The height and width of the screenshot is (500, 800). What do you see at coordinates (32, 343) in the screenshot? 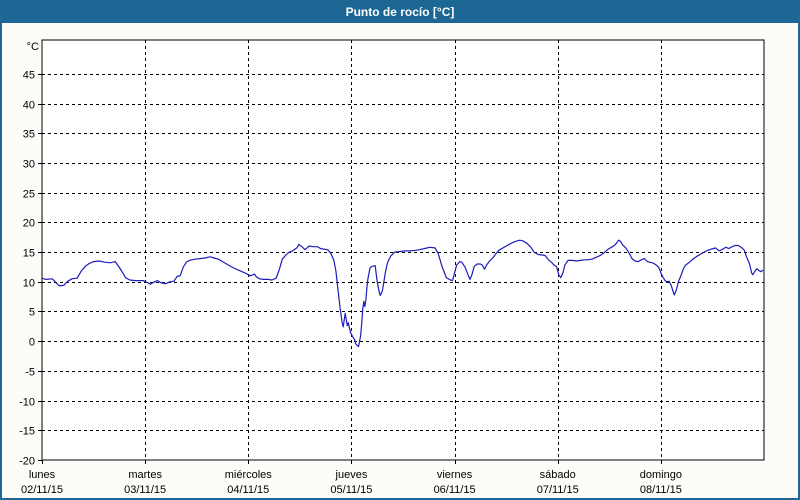
I see `y-tick-label: 0` at bounding box center [32, 343].